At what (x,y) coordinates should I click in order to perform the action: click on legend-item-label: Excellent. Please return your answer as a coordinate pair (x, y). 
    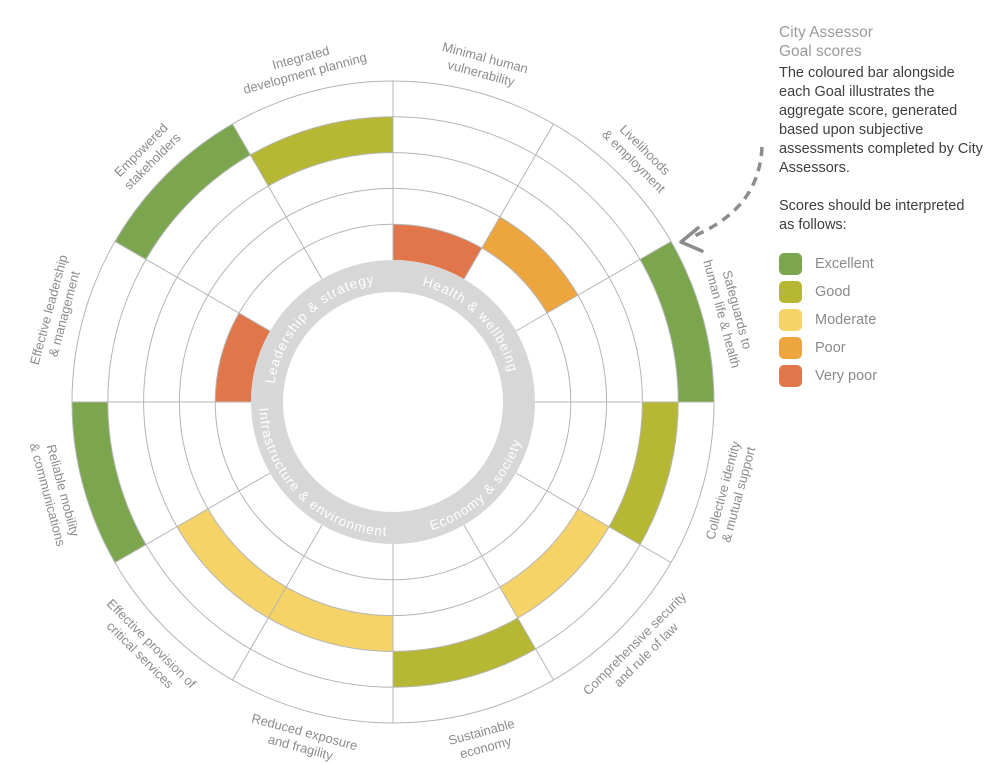
    Looking at the image, I should click on (844, 264).